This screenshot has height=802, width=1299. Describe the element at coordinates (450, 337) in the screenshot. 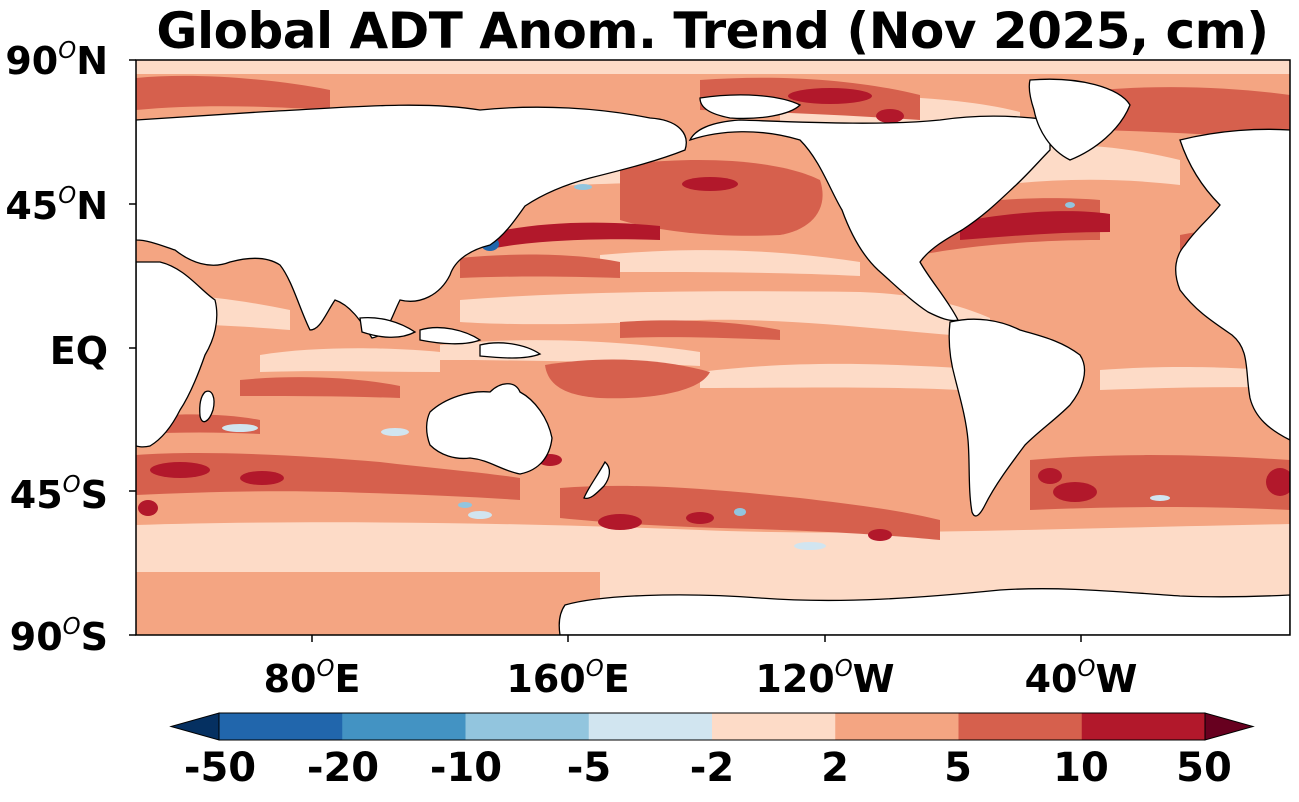

I see `indonesia-landmass` at that location.